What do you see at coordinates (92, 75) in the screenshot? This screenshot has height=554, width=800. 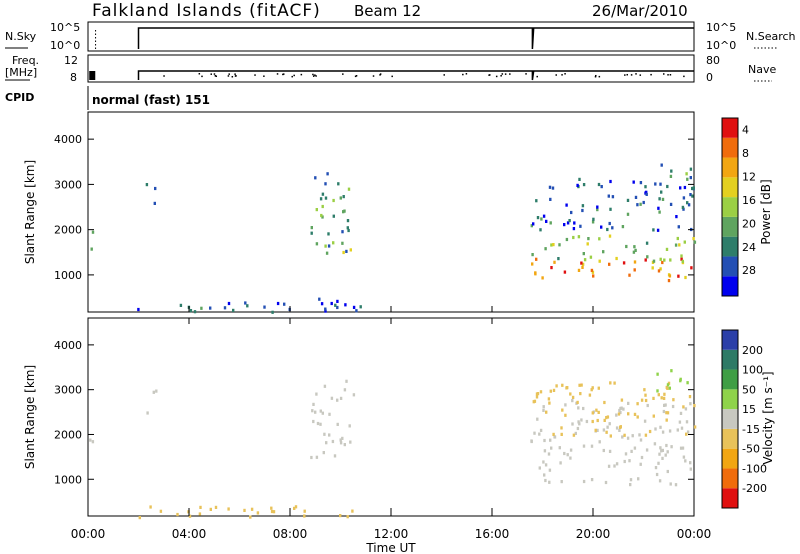 I see `freq-start-block` at bounding box center [92, 75].